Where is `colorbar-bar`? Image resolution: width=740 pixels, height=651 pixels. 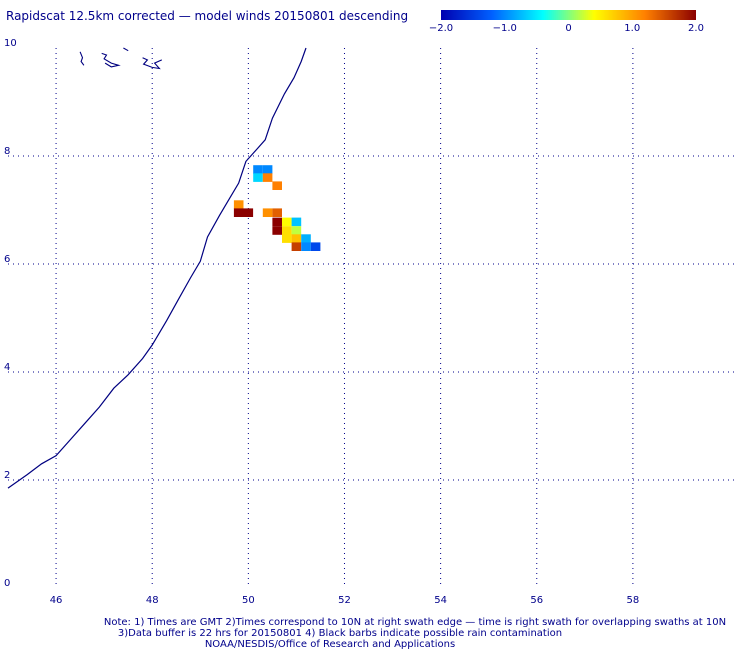
colorbar-bar is located at coordinates (568, 15).